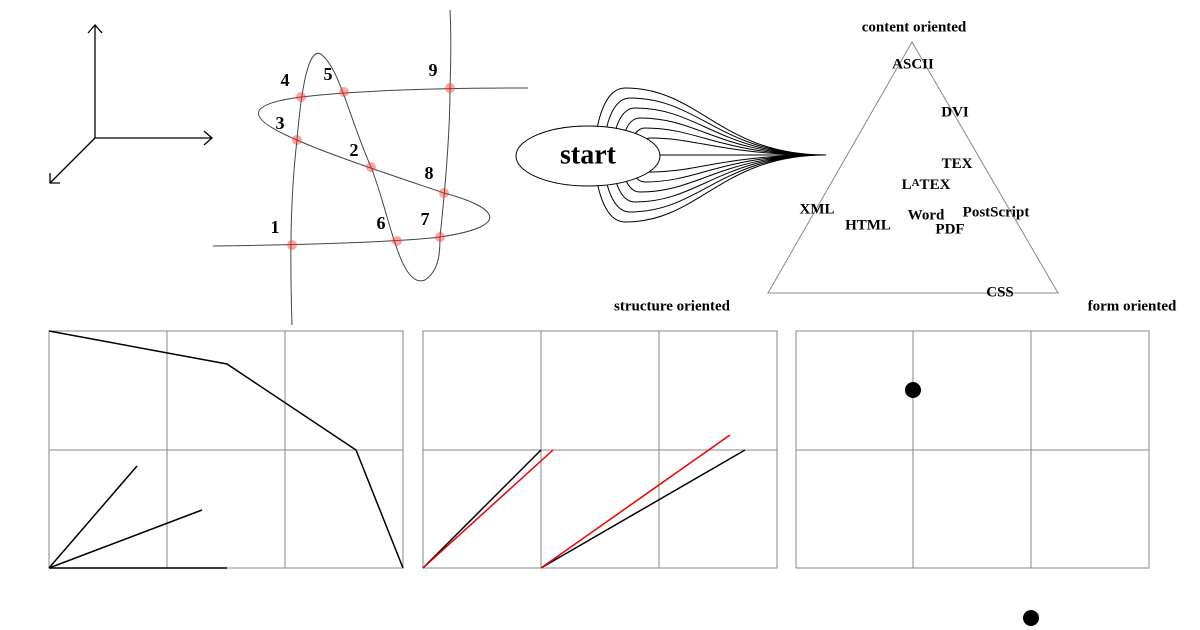  Describe the element at coordinates (671, 155) in the screenshot. I see `flower: start` at that location.